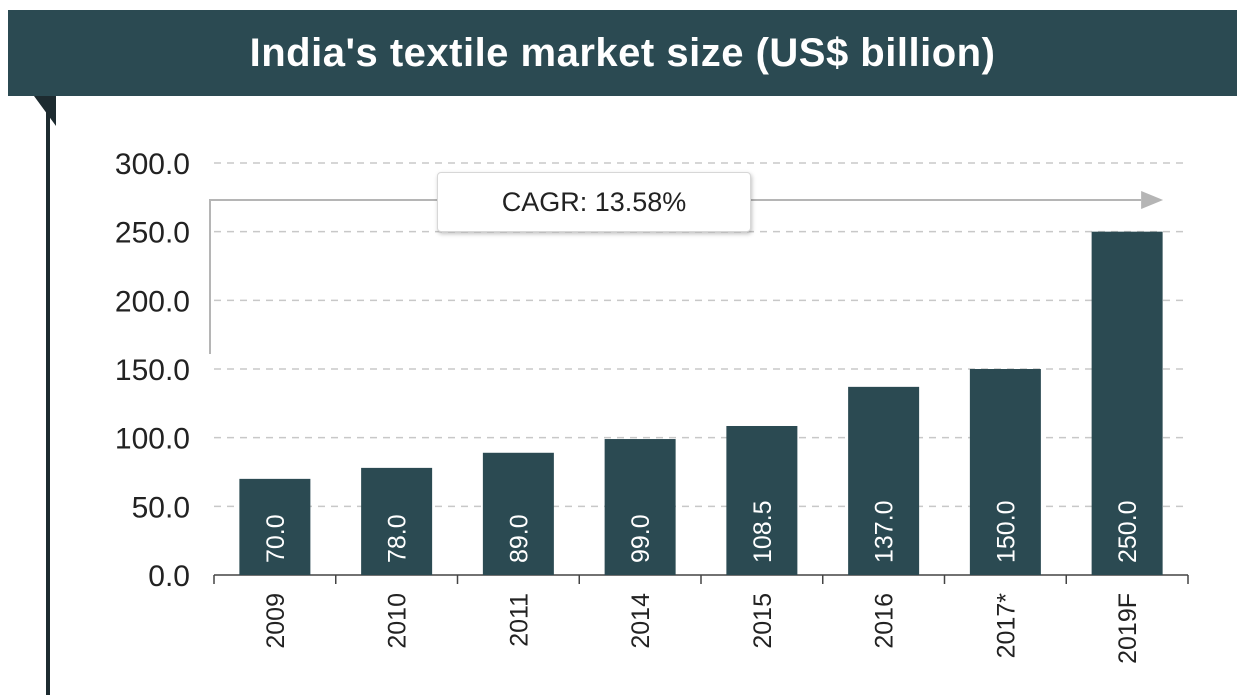 The height and width of the screenshot is (695, 1237). I want to click on cagr-label: CAGR: 13.58%, so click(594, 201).